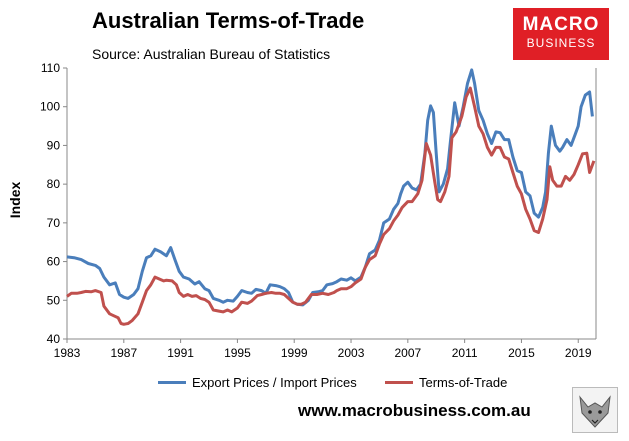  What do you see at coordinates (399, 382) in the screenshot?
I see `legend-swatch-terms-of-trade` at bounding box center [399, 382].